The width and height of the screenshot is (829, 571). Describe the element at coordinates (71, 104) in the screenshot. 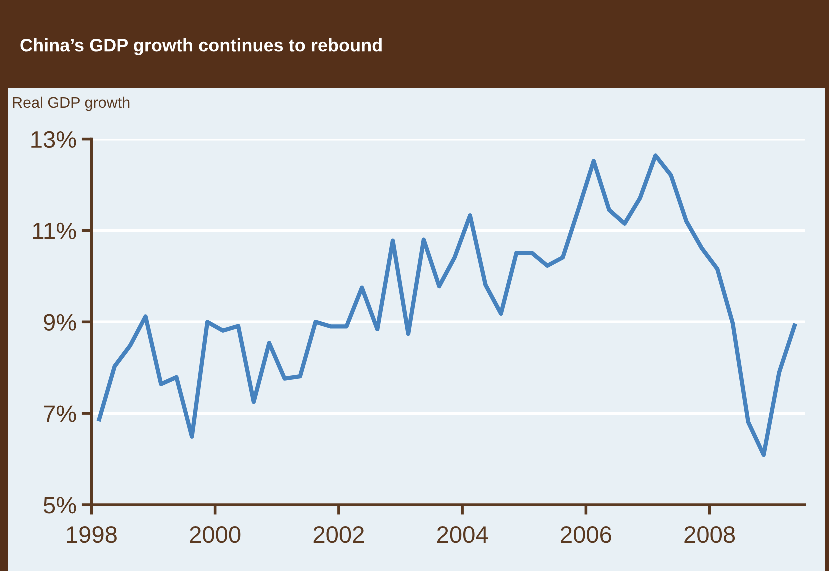

I see `y-axis-title: Real GDP growth` at that location.